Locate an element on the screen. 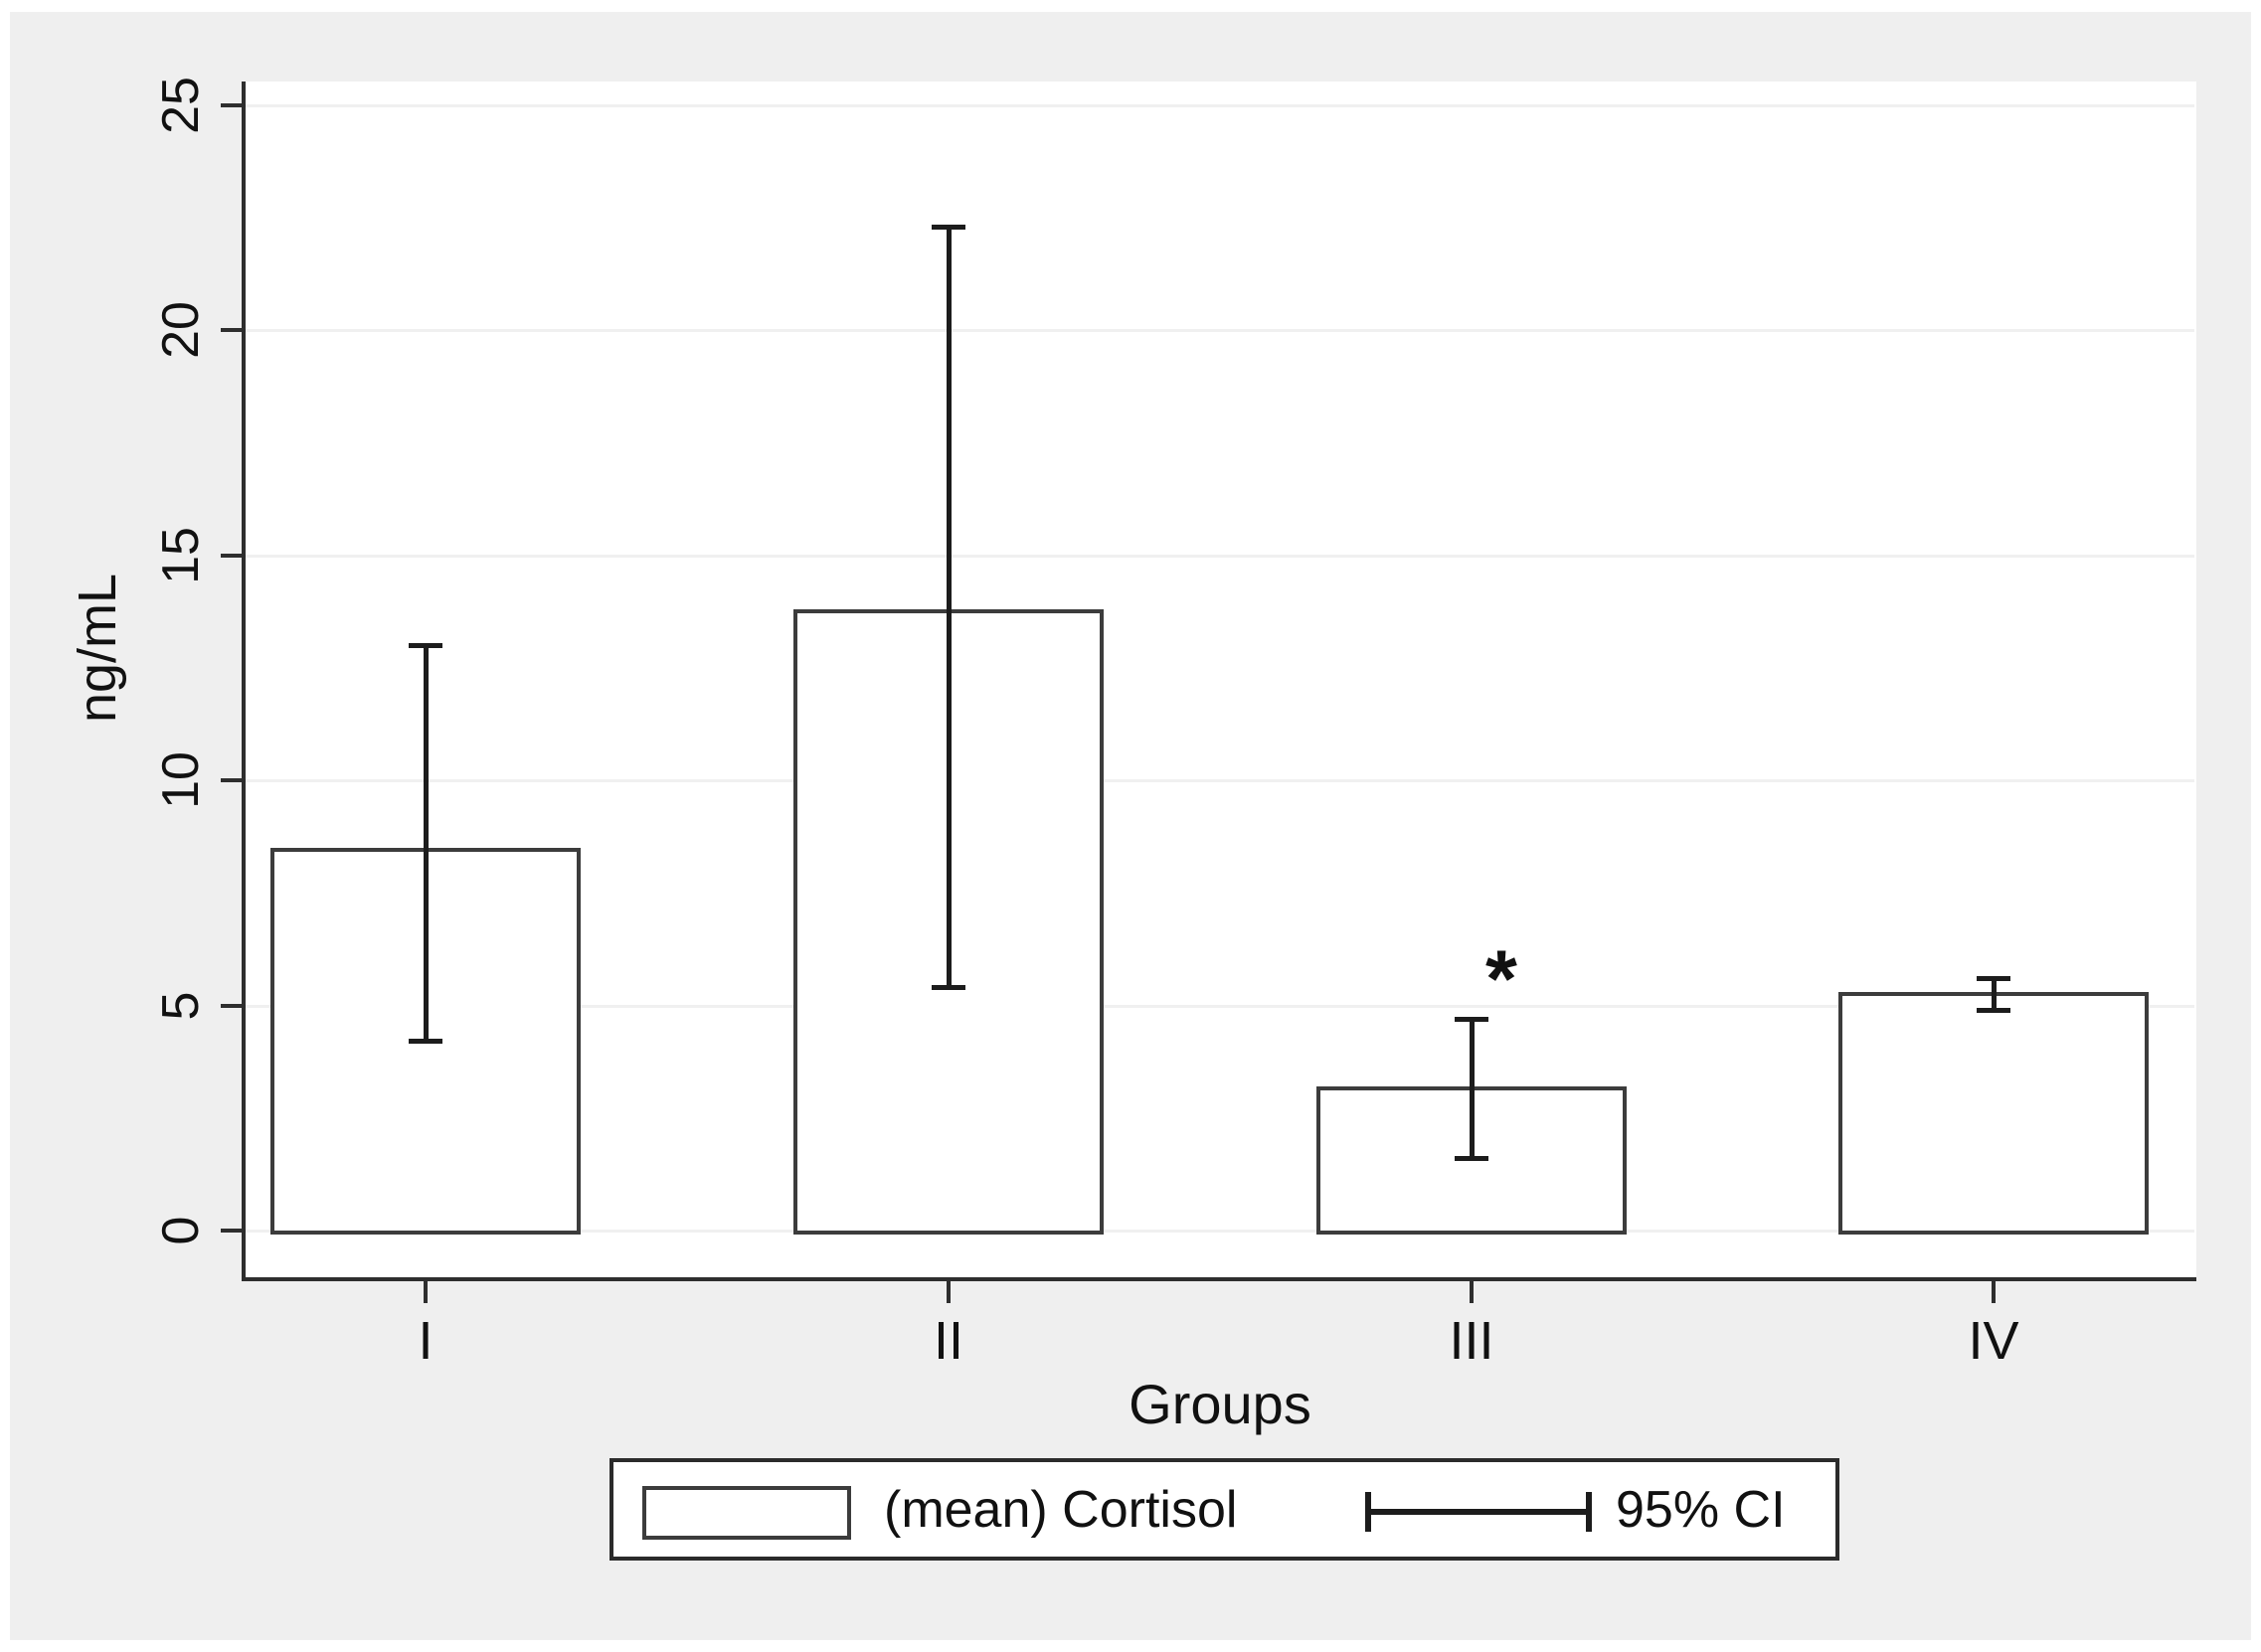 The height and width of the screenshot is (1652, 2261). significance-star-III: * is located at coordinates (1501, 980).